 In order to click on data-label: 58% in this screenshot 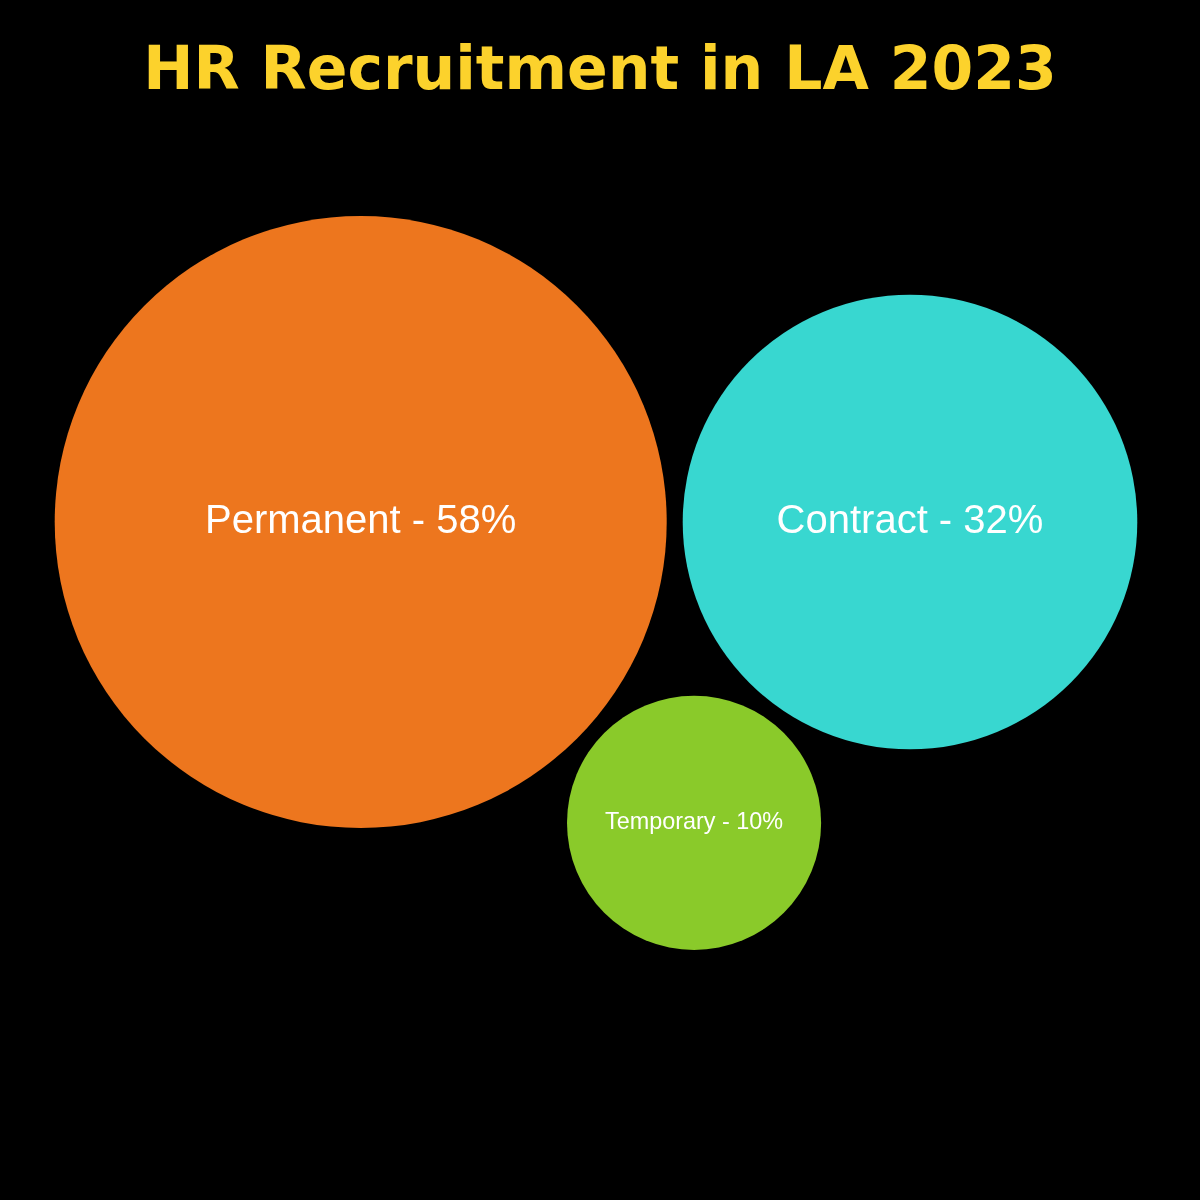, I will do `click(476, 519)`.